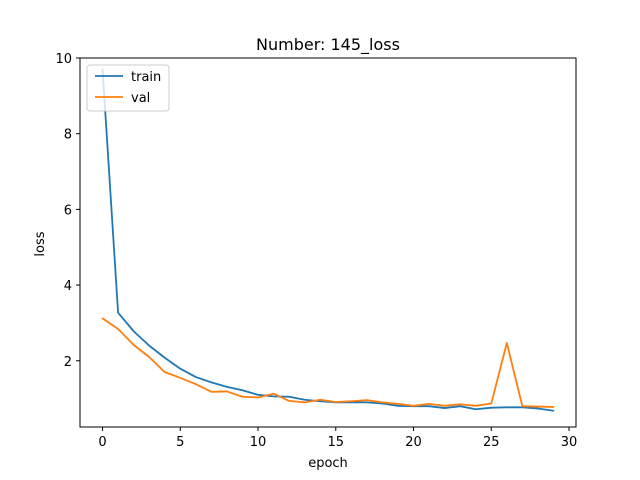 This screenshot has height=480, width=640. I want to click on legend-label-val: val, so click(140, 98).